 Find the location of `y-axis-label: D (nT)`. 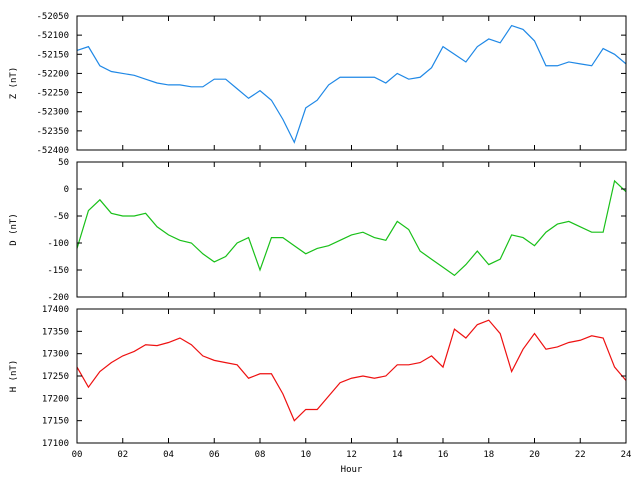

y-axis-label: D (nT) is located at coordinates (14, 229).